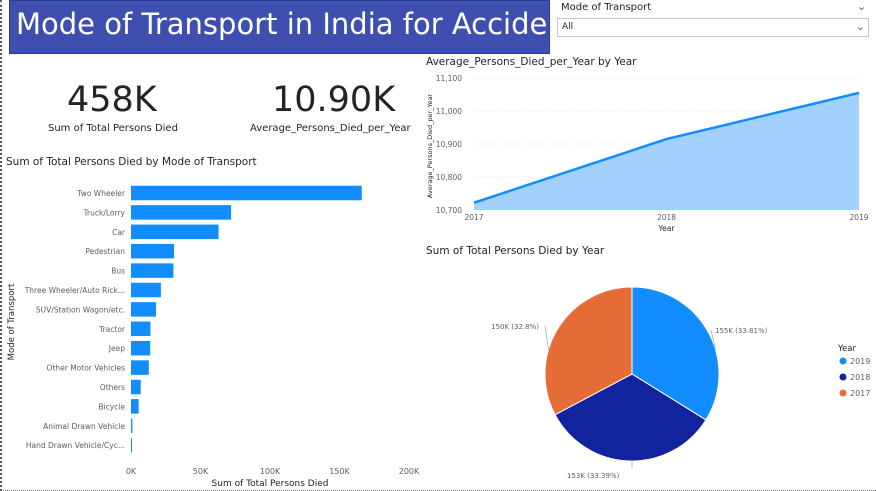 The image size is (876, 491). Describe the element at coordinates (112, 100) in the screenshot. I see `total-persons-died-card-value: 458K` at that location.